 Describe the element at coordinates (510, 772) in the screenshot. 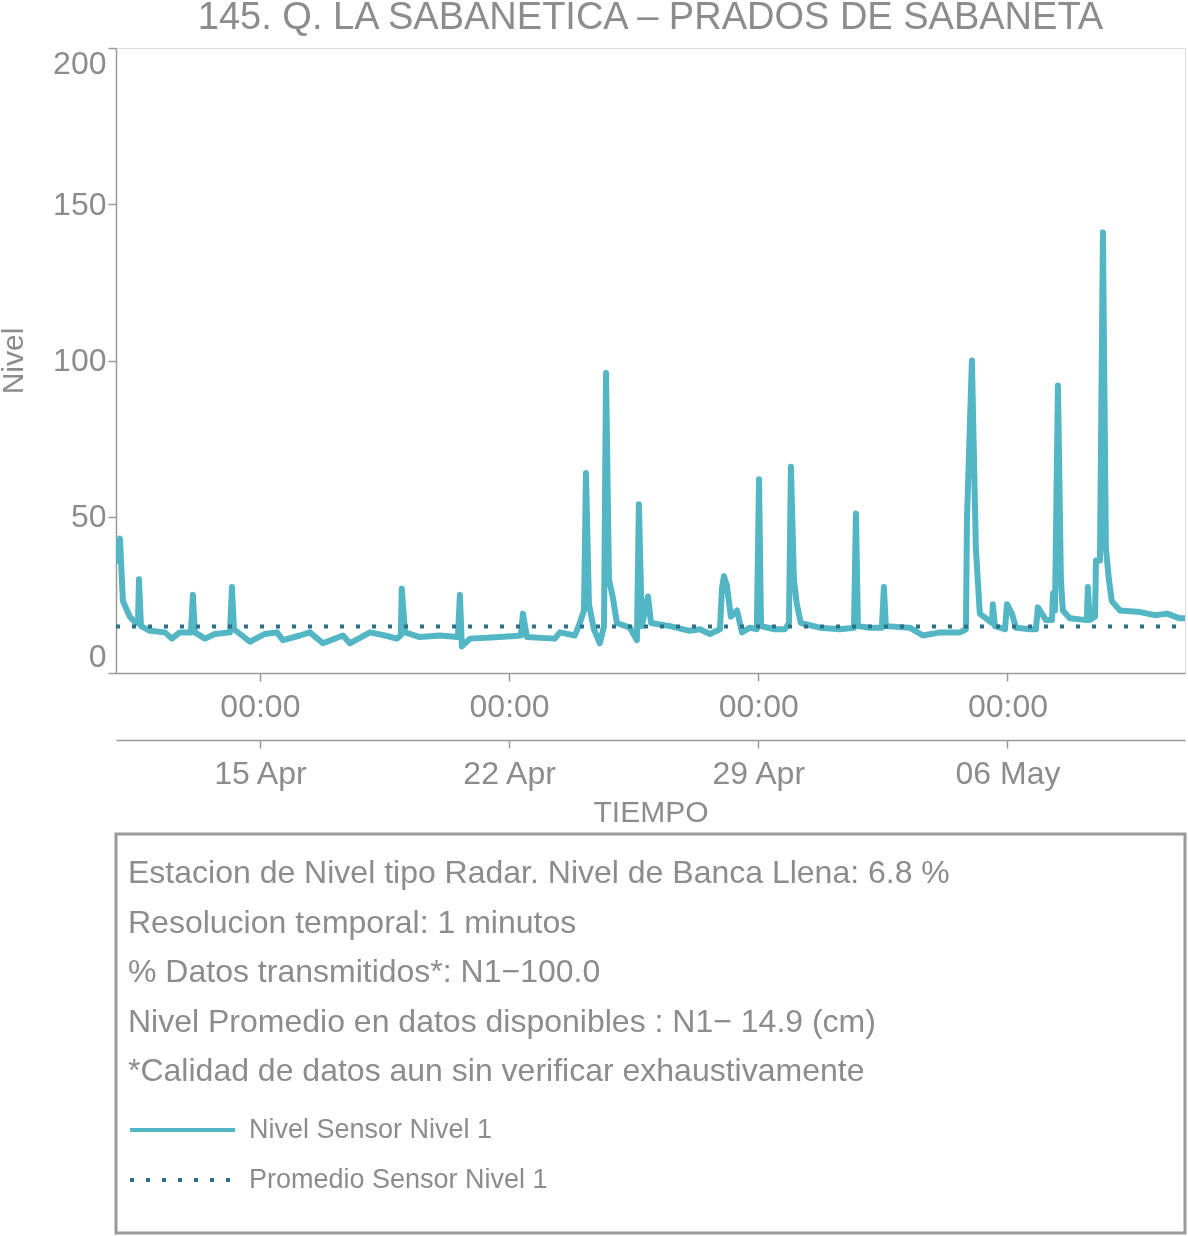

I see `x2-tick-label: 22 Apr` at that location.